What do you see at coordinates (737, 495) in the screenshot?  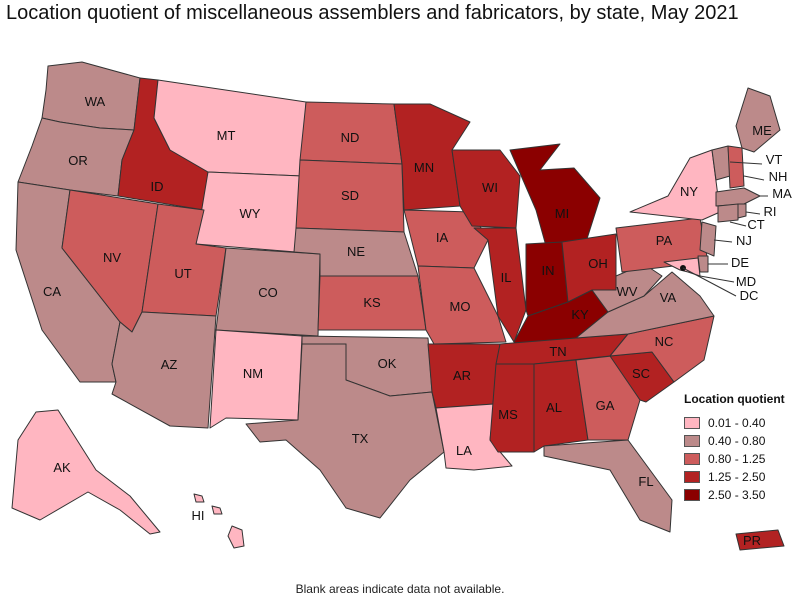 I see `legend-label: 2.50 - 3.50` at bounding box center [737, 495].